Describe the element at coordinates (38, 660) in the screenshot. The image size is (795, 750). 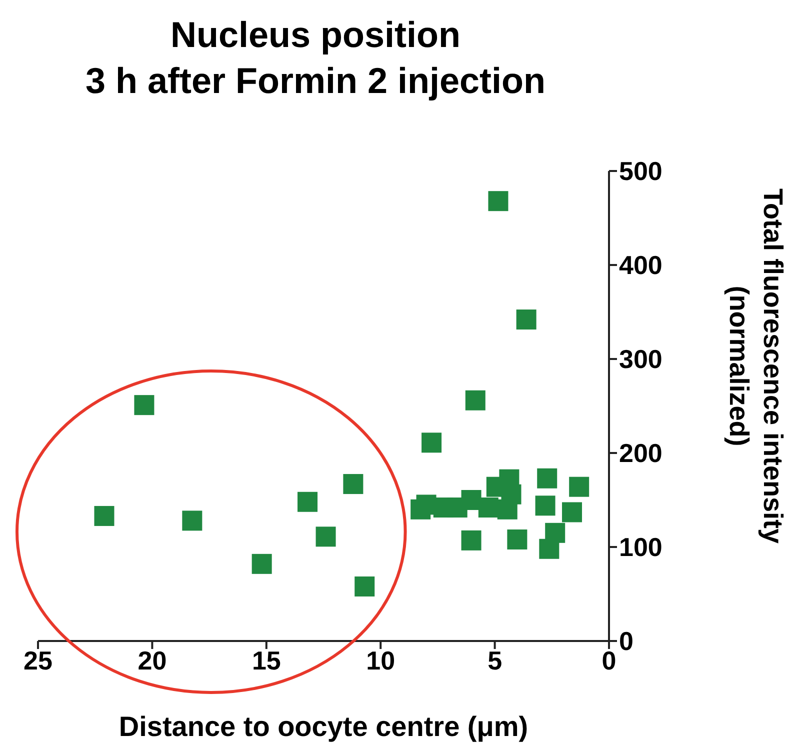
I see `x-tick-label: 25` at that location.